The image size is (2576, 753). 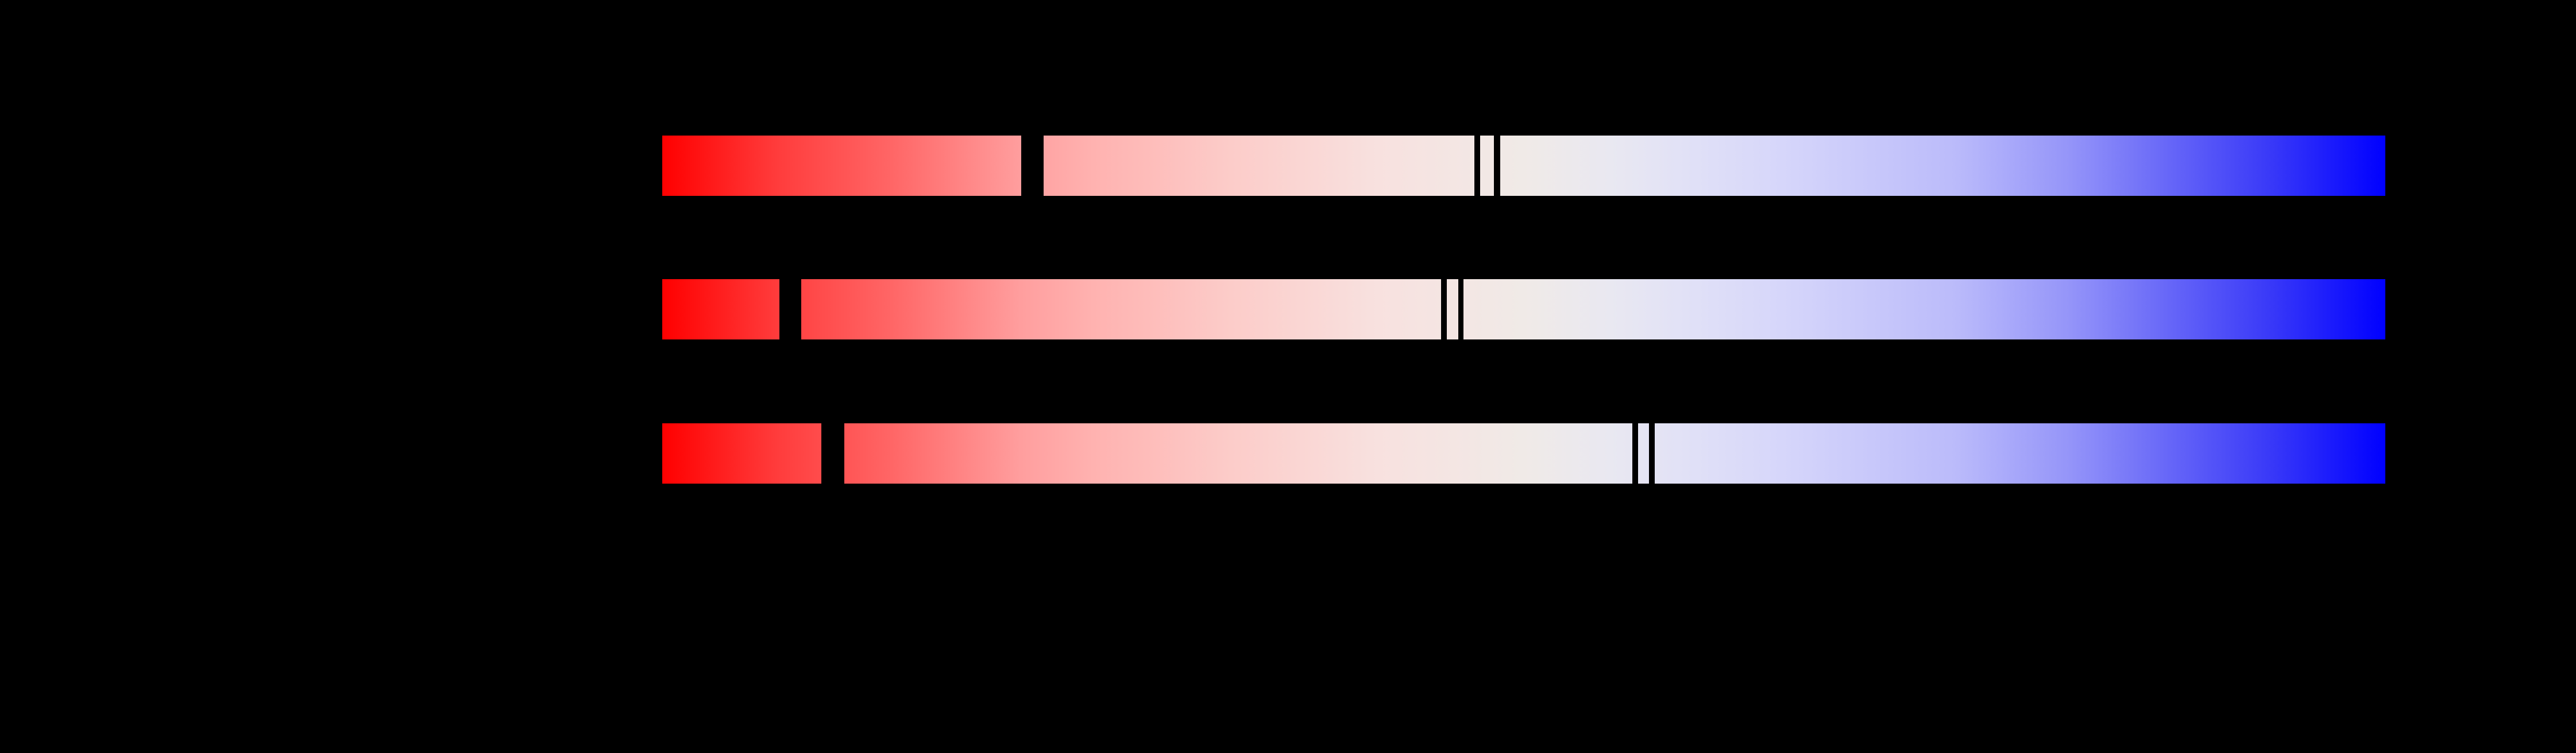 I want to click on gradient-strip-middle, so click(x=1523, y=309).